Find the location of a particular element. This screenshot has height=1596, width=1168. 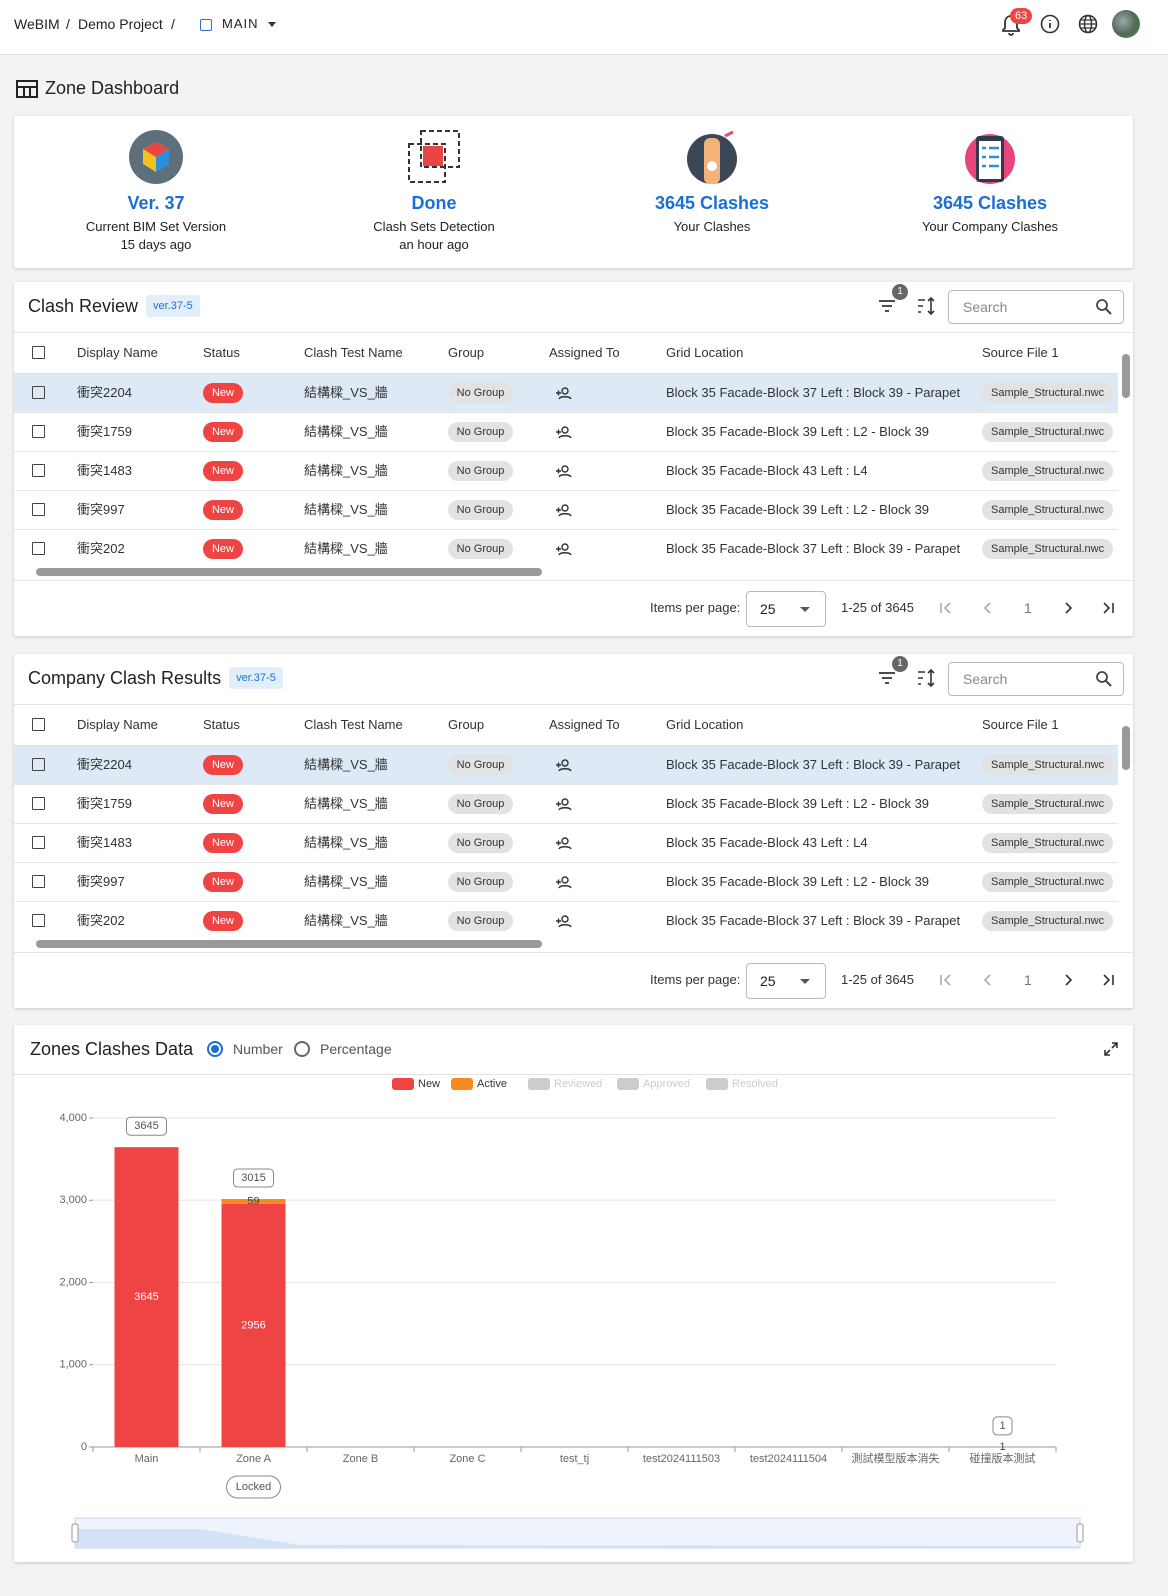

y-tick-label: 2,000 is located at coordinates (73, 1282).